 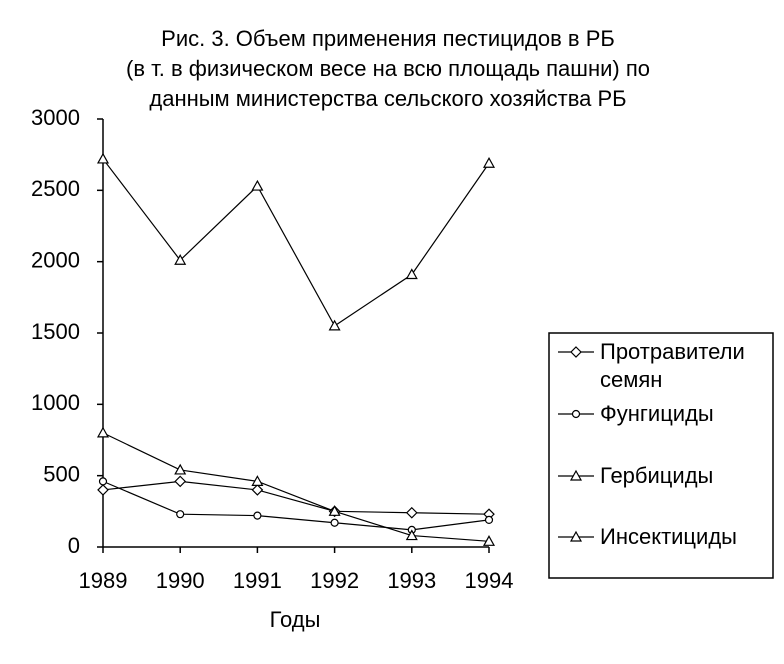 What do you see at coordinates (295, 619) in the screenshot?
I see `x-axis-label: Годы` at bounding box center [295, 619].